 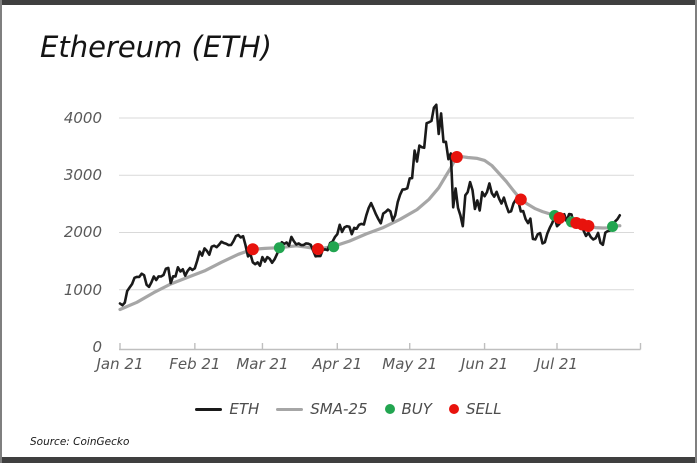 What do you see at coordinates (82, 175) in the screenshot?
I see `y-axis-tick-label: 3000` at bounding box center [82, 175].